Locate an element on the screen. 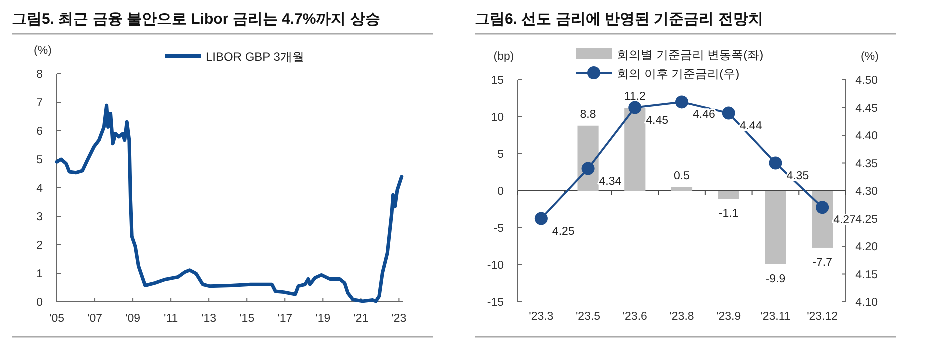 The image size is (926, 341). data-label: 8.8 is located at coordinates (588, 114).